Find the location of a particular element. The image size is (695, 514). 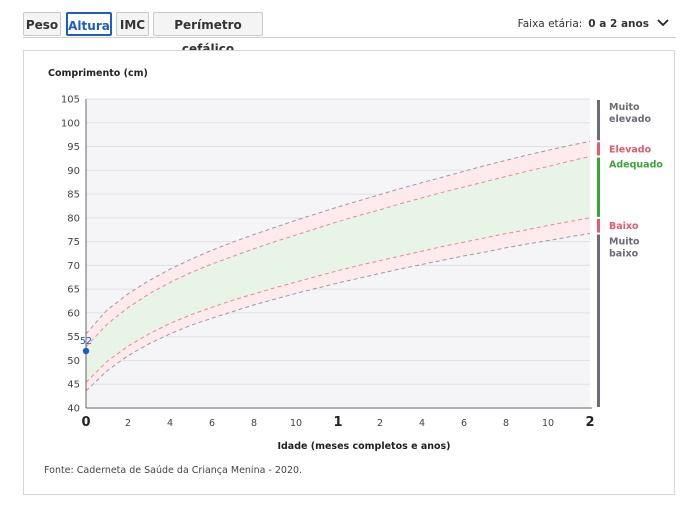

y-tick-label: 45 is located at coordinates (73, 385).